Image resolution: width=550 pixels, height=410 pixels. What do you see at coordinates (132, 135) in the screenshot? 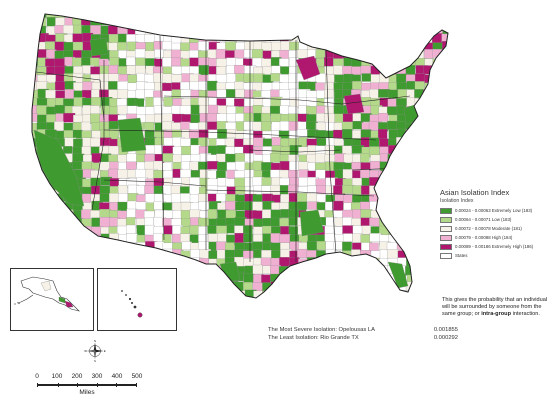
I see `county-region` at bounding box center [132, 135].